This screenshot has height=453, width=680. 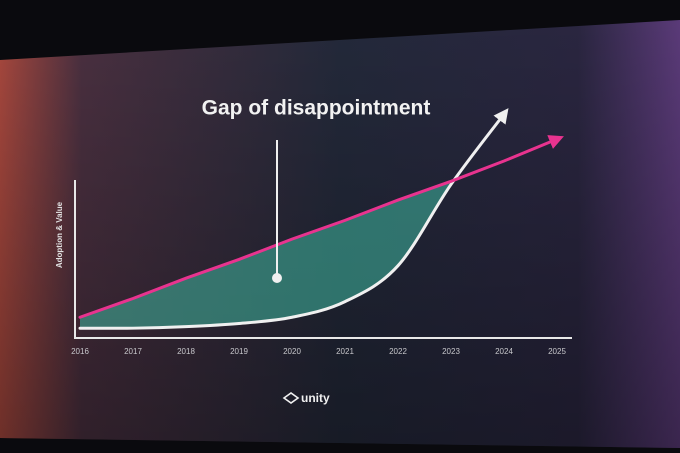 I want to click on y-axis-label: Adoption & Value, so click(x=59, y=234).